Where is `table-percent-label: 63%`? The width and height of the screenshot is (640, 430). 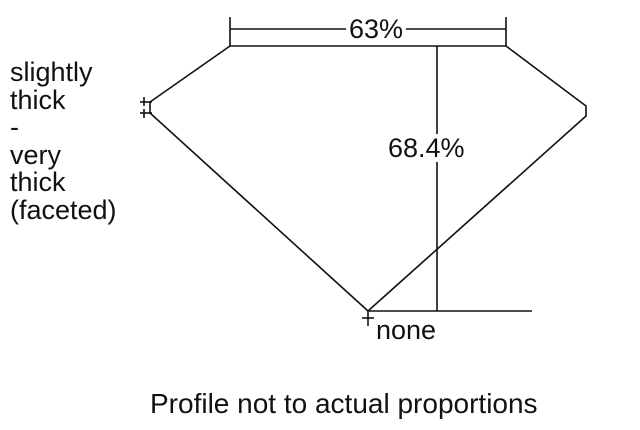
table-percent-label: 63% is located at coordinates (376, 29).